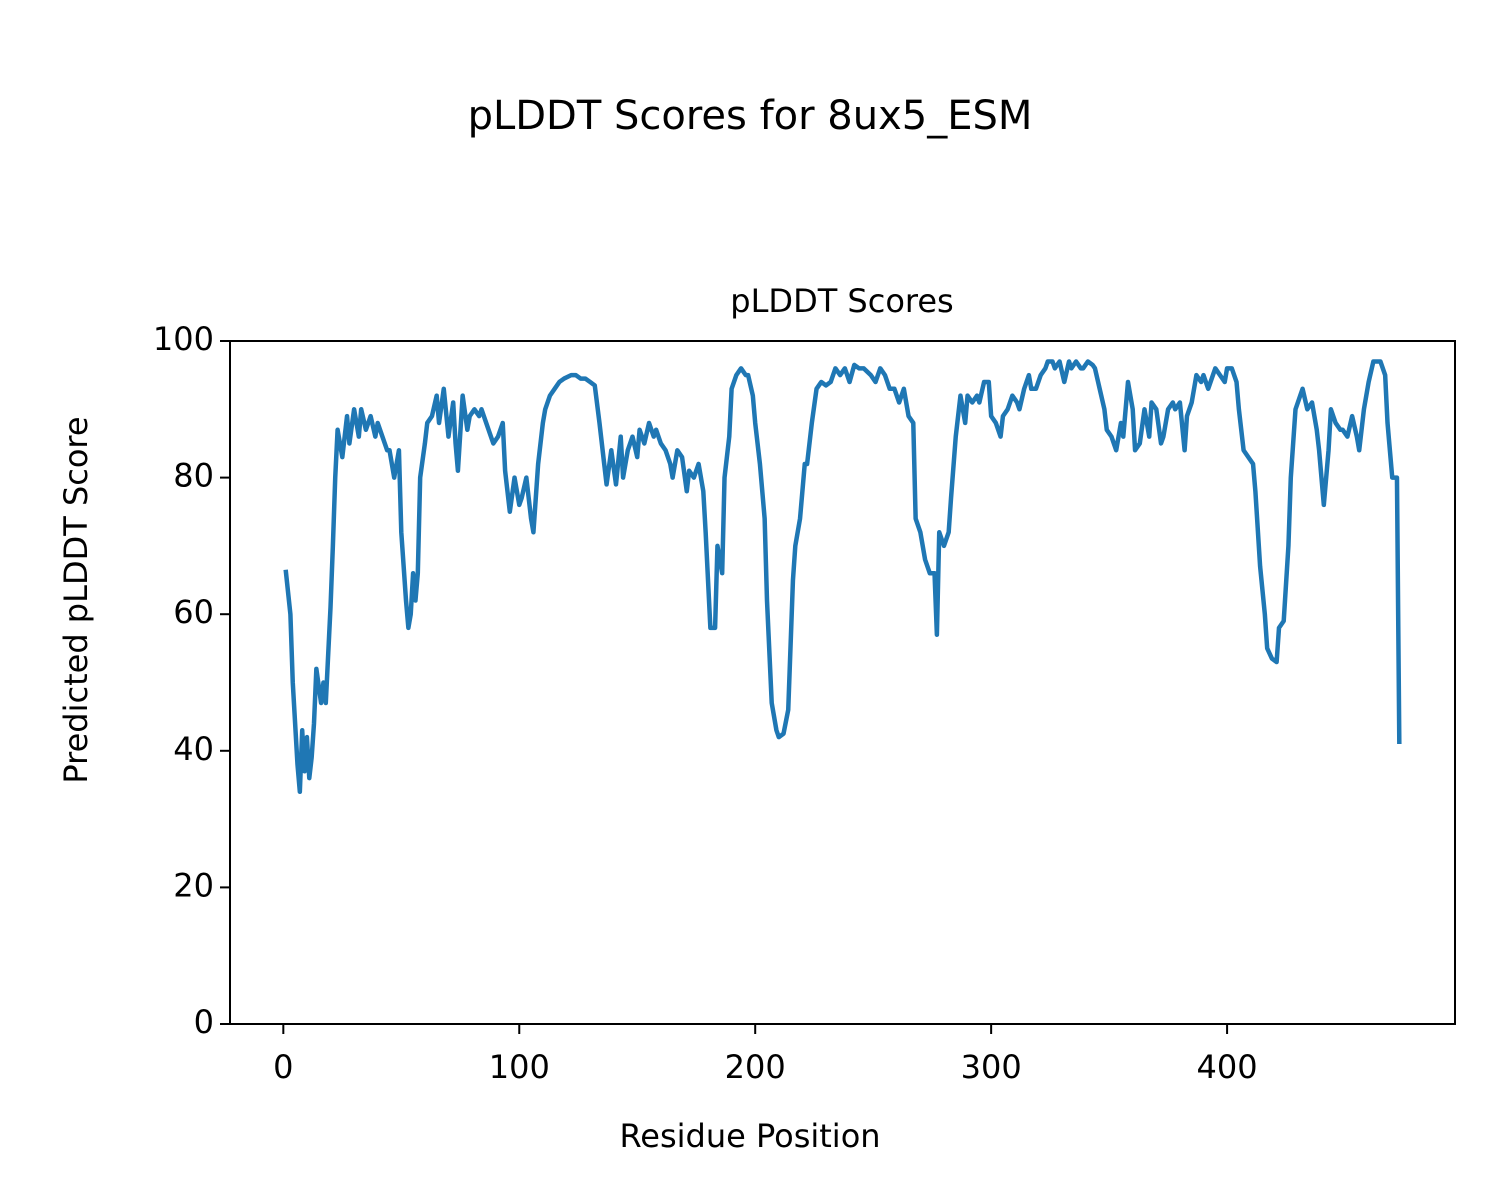 This screenshot has width=1500, height=1204. What do you see at coordinates (283, 1067) in the screenshot?
I see `x-tick-label: 0` at bounding box center [283, 1067].